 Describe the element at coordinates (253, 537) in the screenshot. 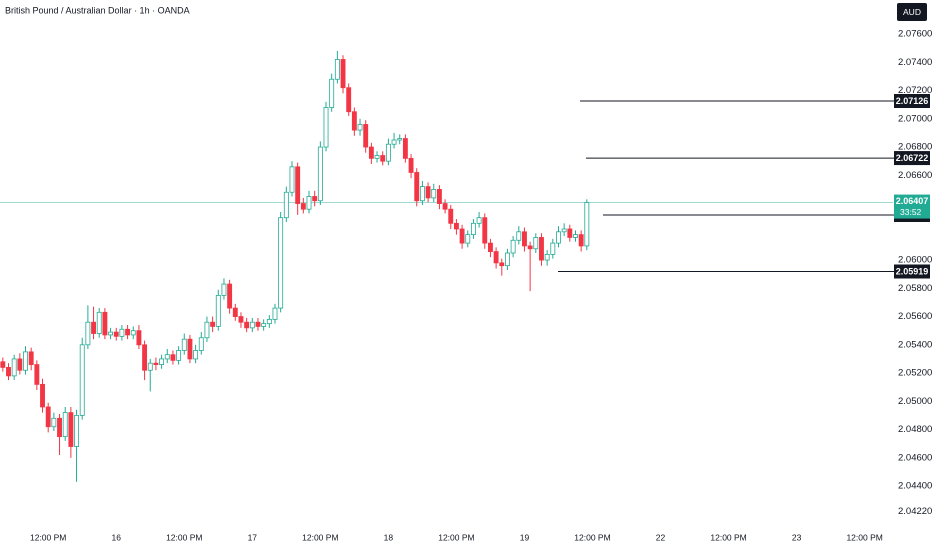

I see `x-tick-label: 17` at that location.